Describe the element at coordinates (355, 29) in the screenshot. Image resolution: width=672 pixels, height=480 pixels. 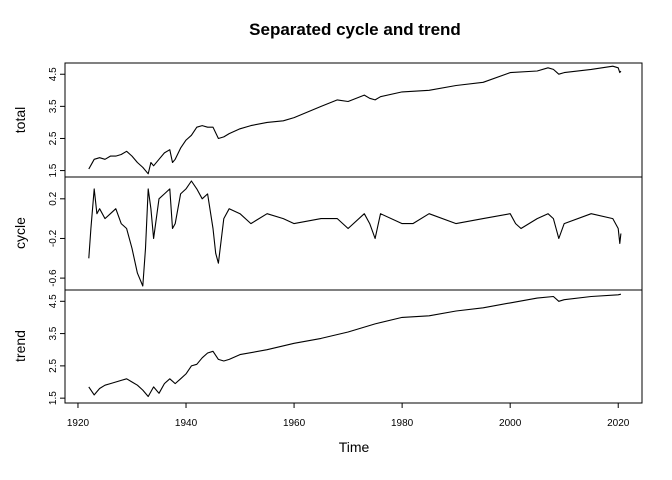
I see `chart-title: Separated cycle and trend` at that location.